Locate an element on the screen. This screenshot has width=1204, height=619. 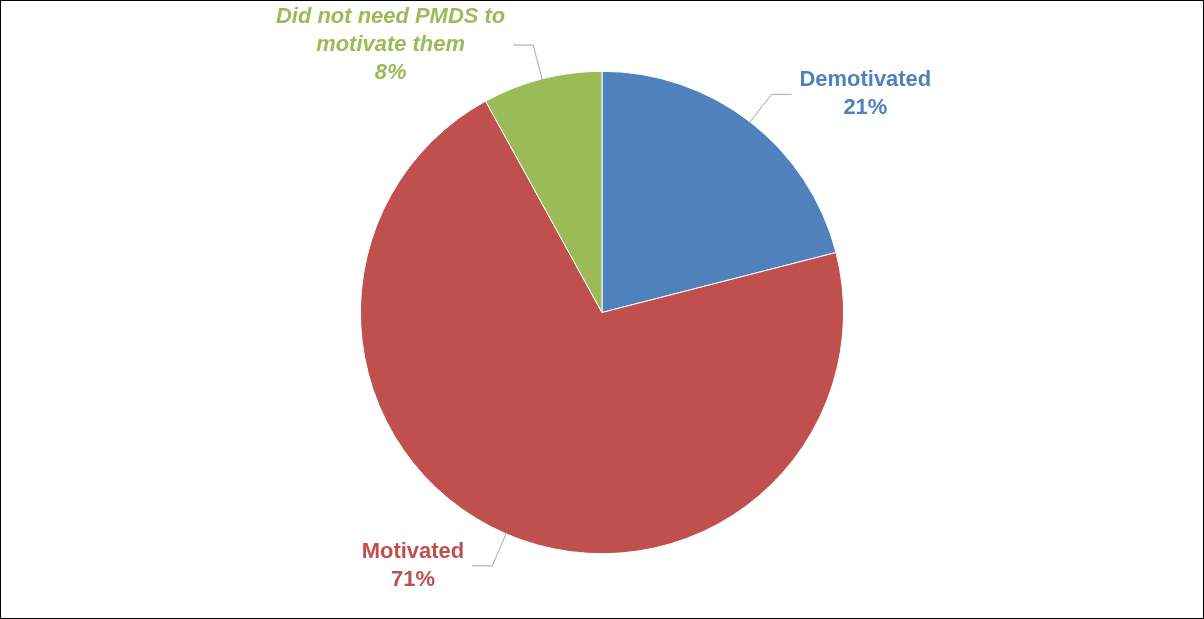
data-label: 71% is located at coordinates (412, 578).